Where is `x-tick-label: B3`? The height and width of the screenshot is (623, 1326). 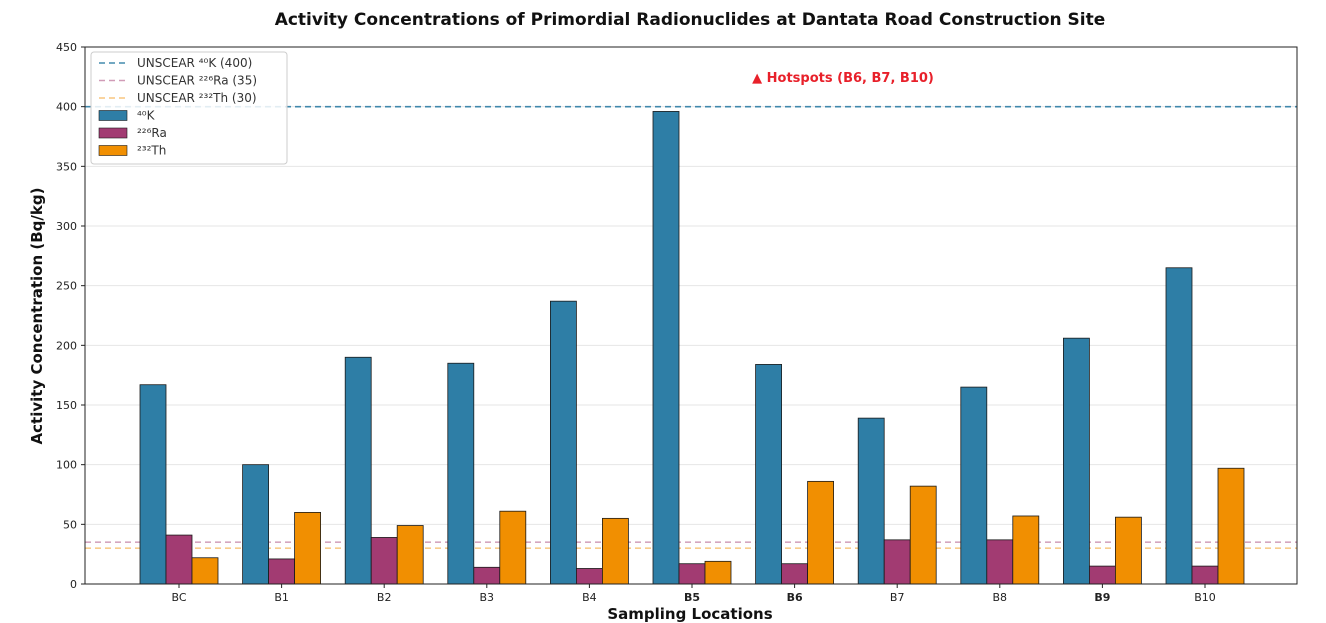 x-tick-label: B3 is located at coordinates (487, 597).